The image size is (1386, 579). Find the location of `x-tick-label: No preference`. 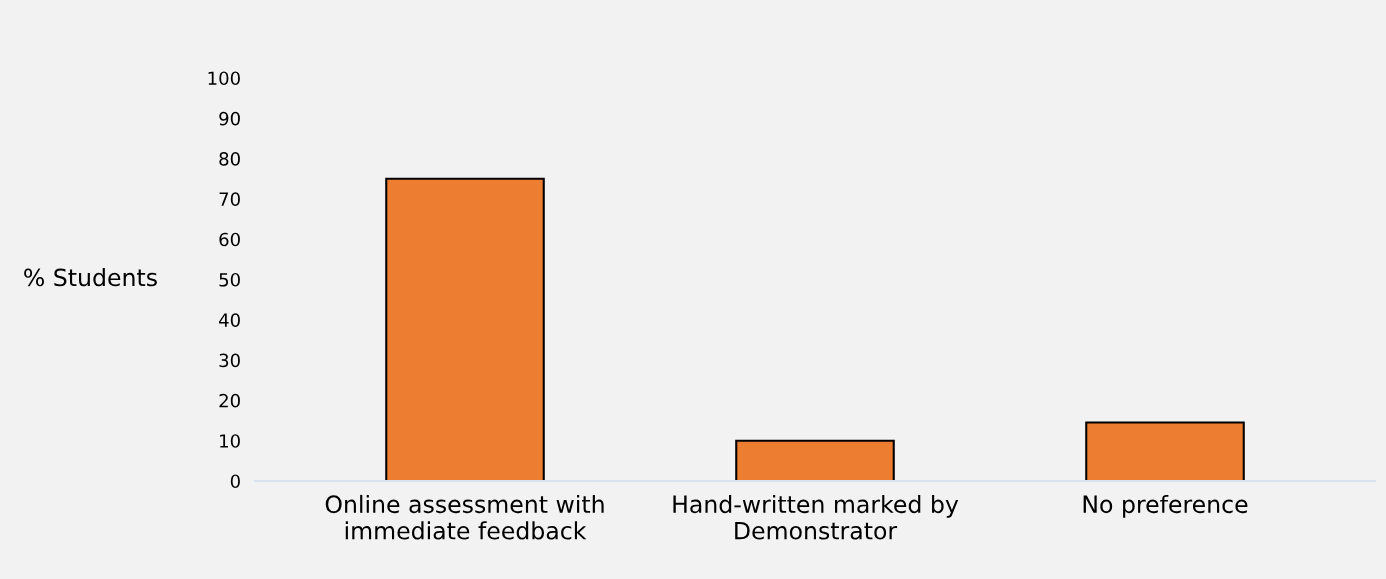

x-tick-label: No preference is located at coordinates (1165, 506).